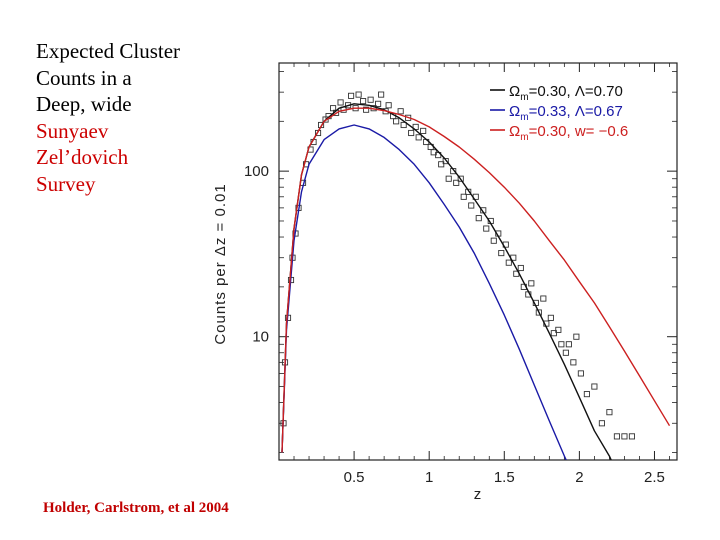 This screenshot has width=720, height=540. I want to click on title-line: Deep, wide, so click(84, 104).